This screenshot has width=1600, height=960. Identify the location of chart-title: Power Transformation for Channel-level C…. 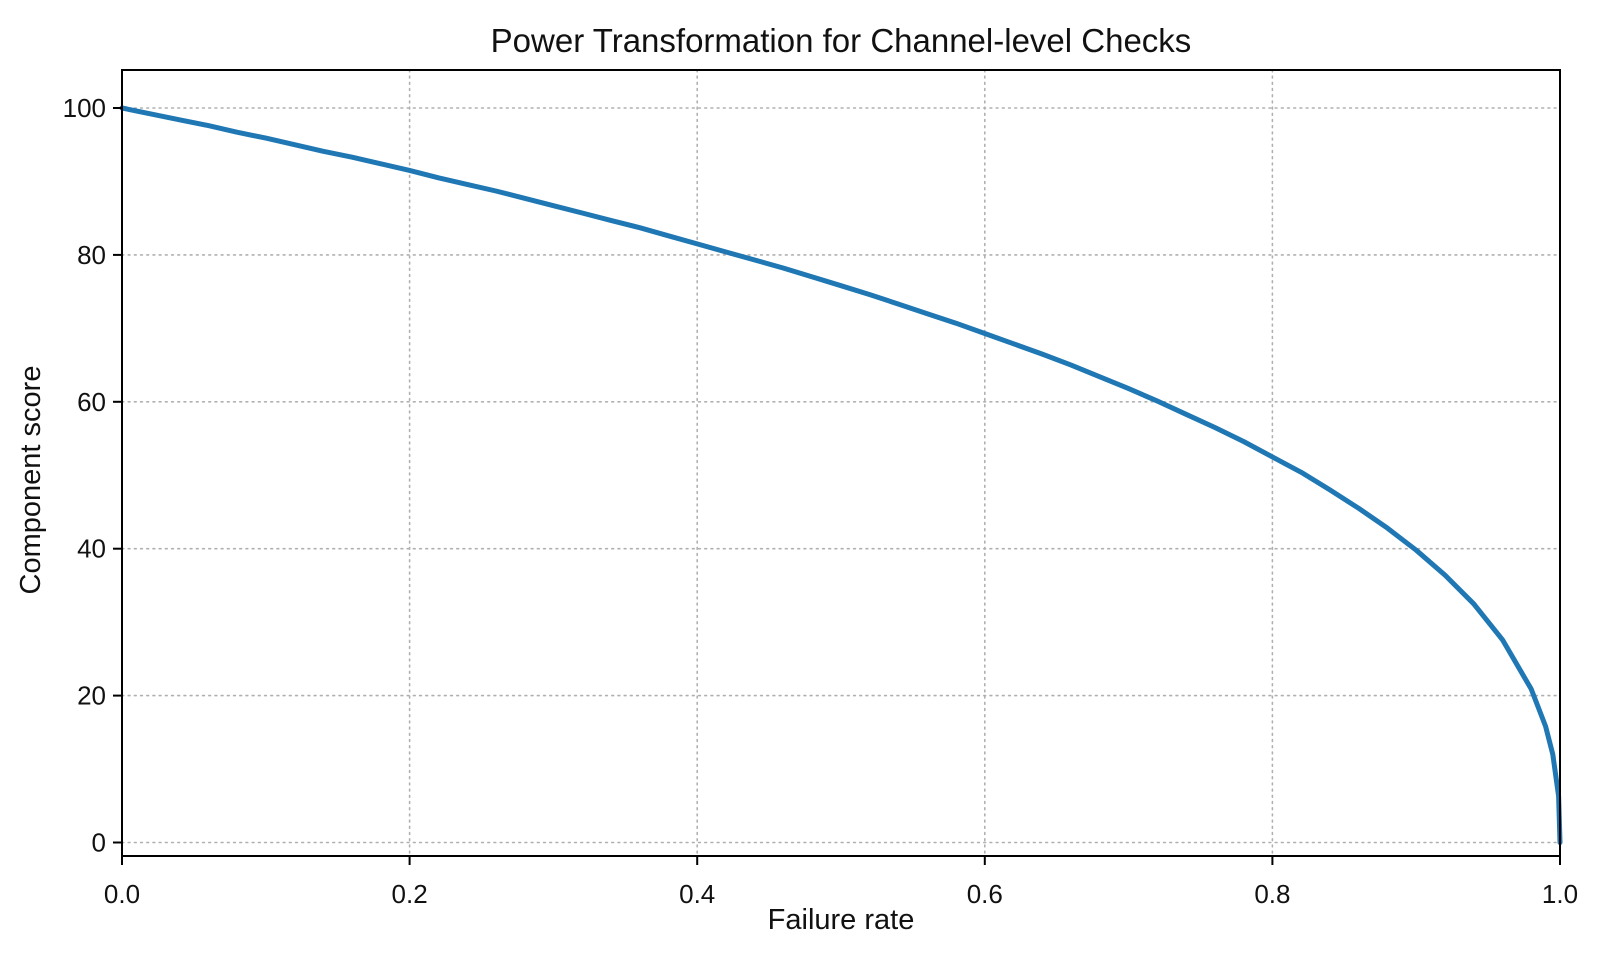
(841, 40).